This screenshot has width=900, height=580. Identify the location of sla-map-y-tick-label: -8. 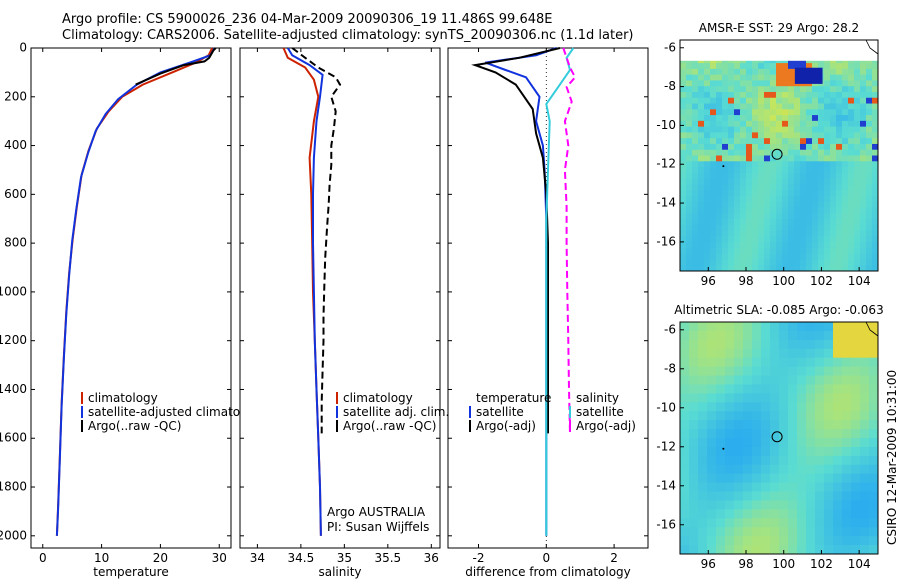
(670, 368).